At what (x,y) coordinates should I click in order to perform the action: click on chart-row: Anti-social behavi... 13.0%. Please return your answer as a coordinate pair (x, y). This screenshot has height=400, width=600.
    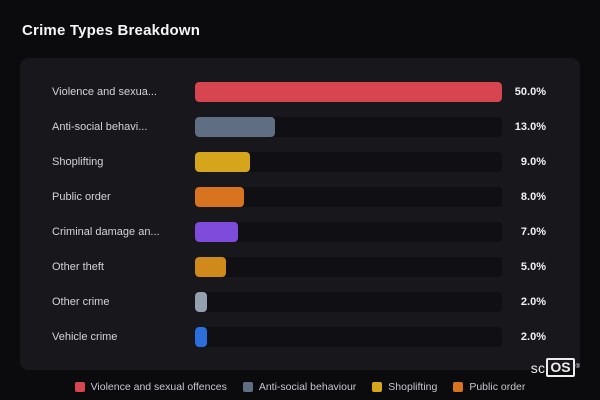
    Looking at the image, I should click on (299, 126).